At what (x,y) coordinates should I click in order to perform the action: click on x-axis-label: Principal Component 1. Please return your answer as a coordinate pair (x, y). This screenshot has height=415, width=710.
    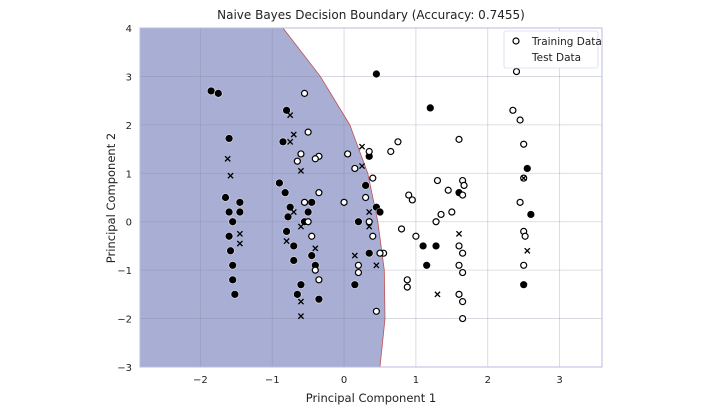
    Looking at the image, I should click on (371, 398).